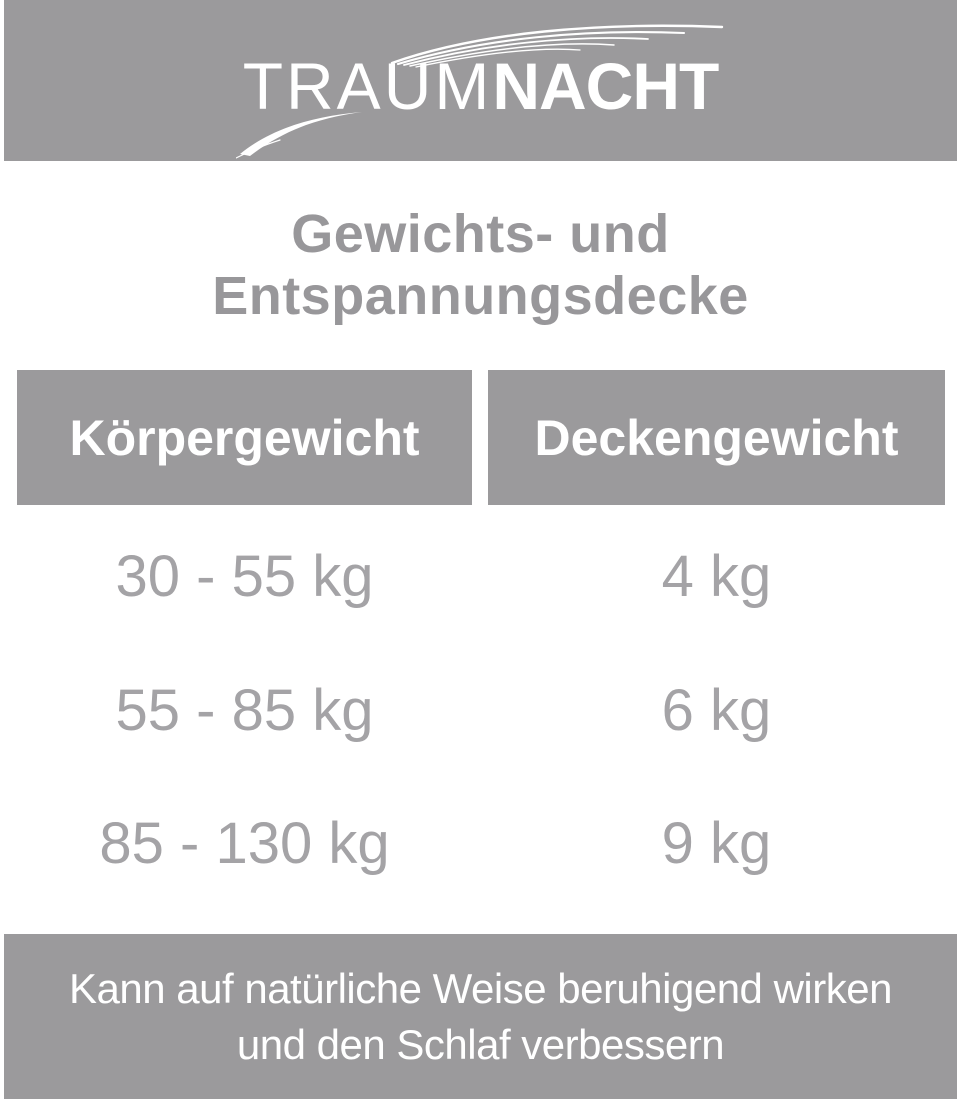  What do you see at coordinates (480, 234) in the screenshot?
I see `page-title-line1: Gewichts- und` at bounding box center [480, 234].